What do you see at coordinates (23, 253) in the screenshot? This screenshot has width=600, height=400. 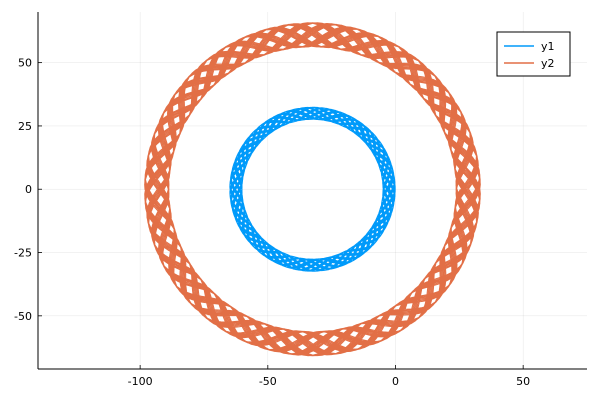 I see `y-tick-label: -25` at bounding box center [23, 253].